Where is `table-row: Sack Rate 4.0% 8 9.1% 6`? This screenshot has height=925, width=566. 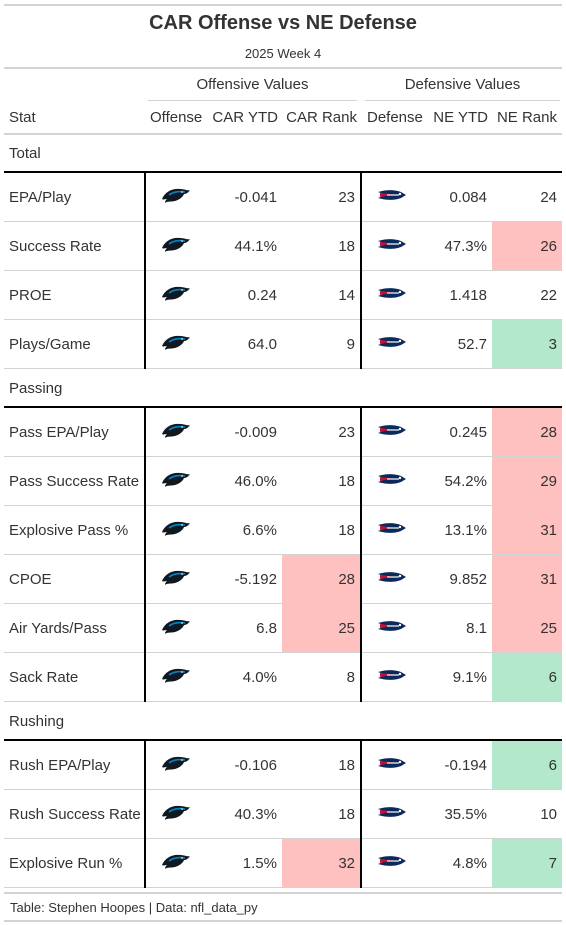
table-row: Sack Rate 4.0% 8 9.1% 6 is located at coordinates (283, 677).